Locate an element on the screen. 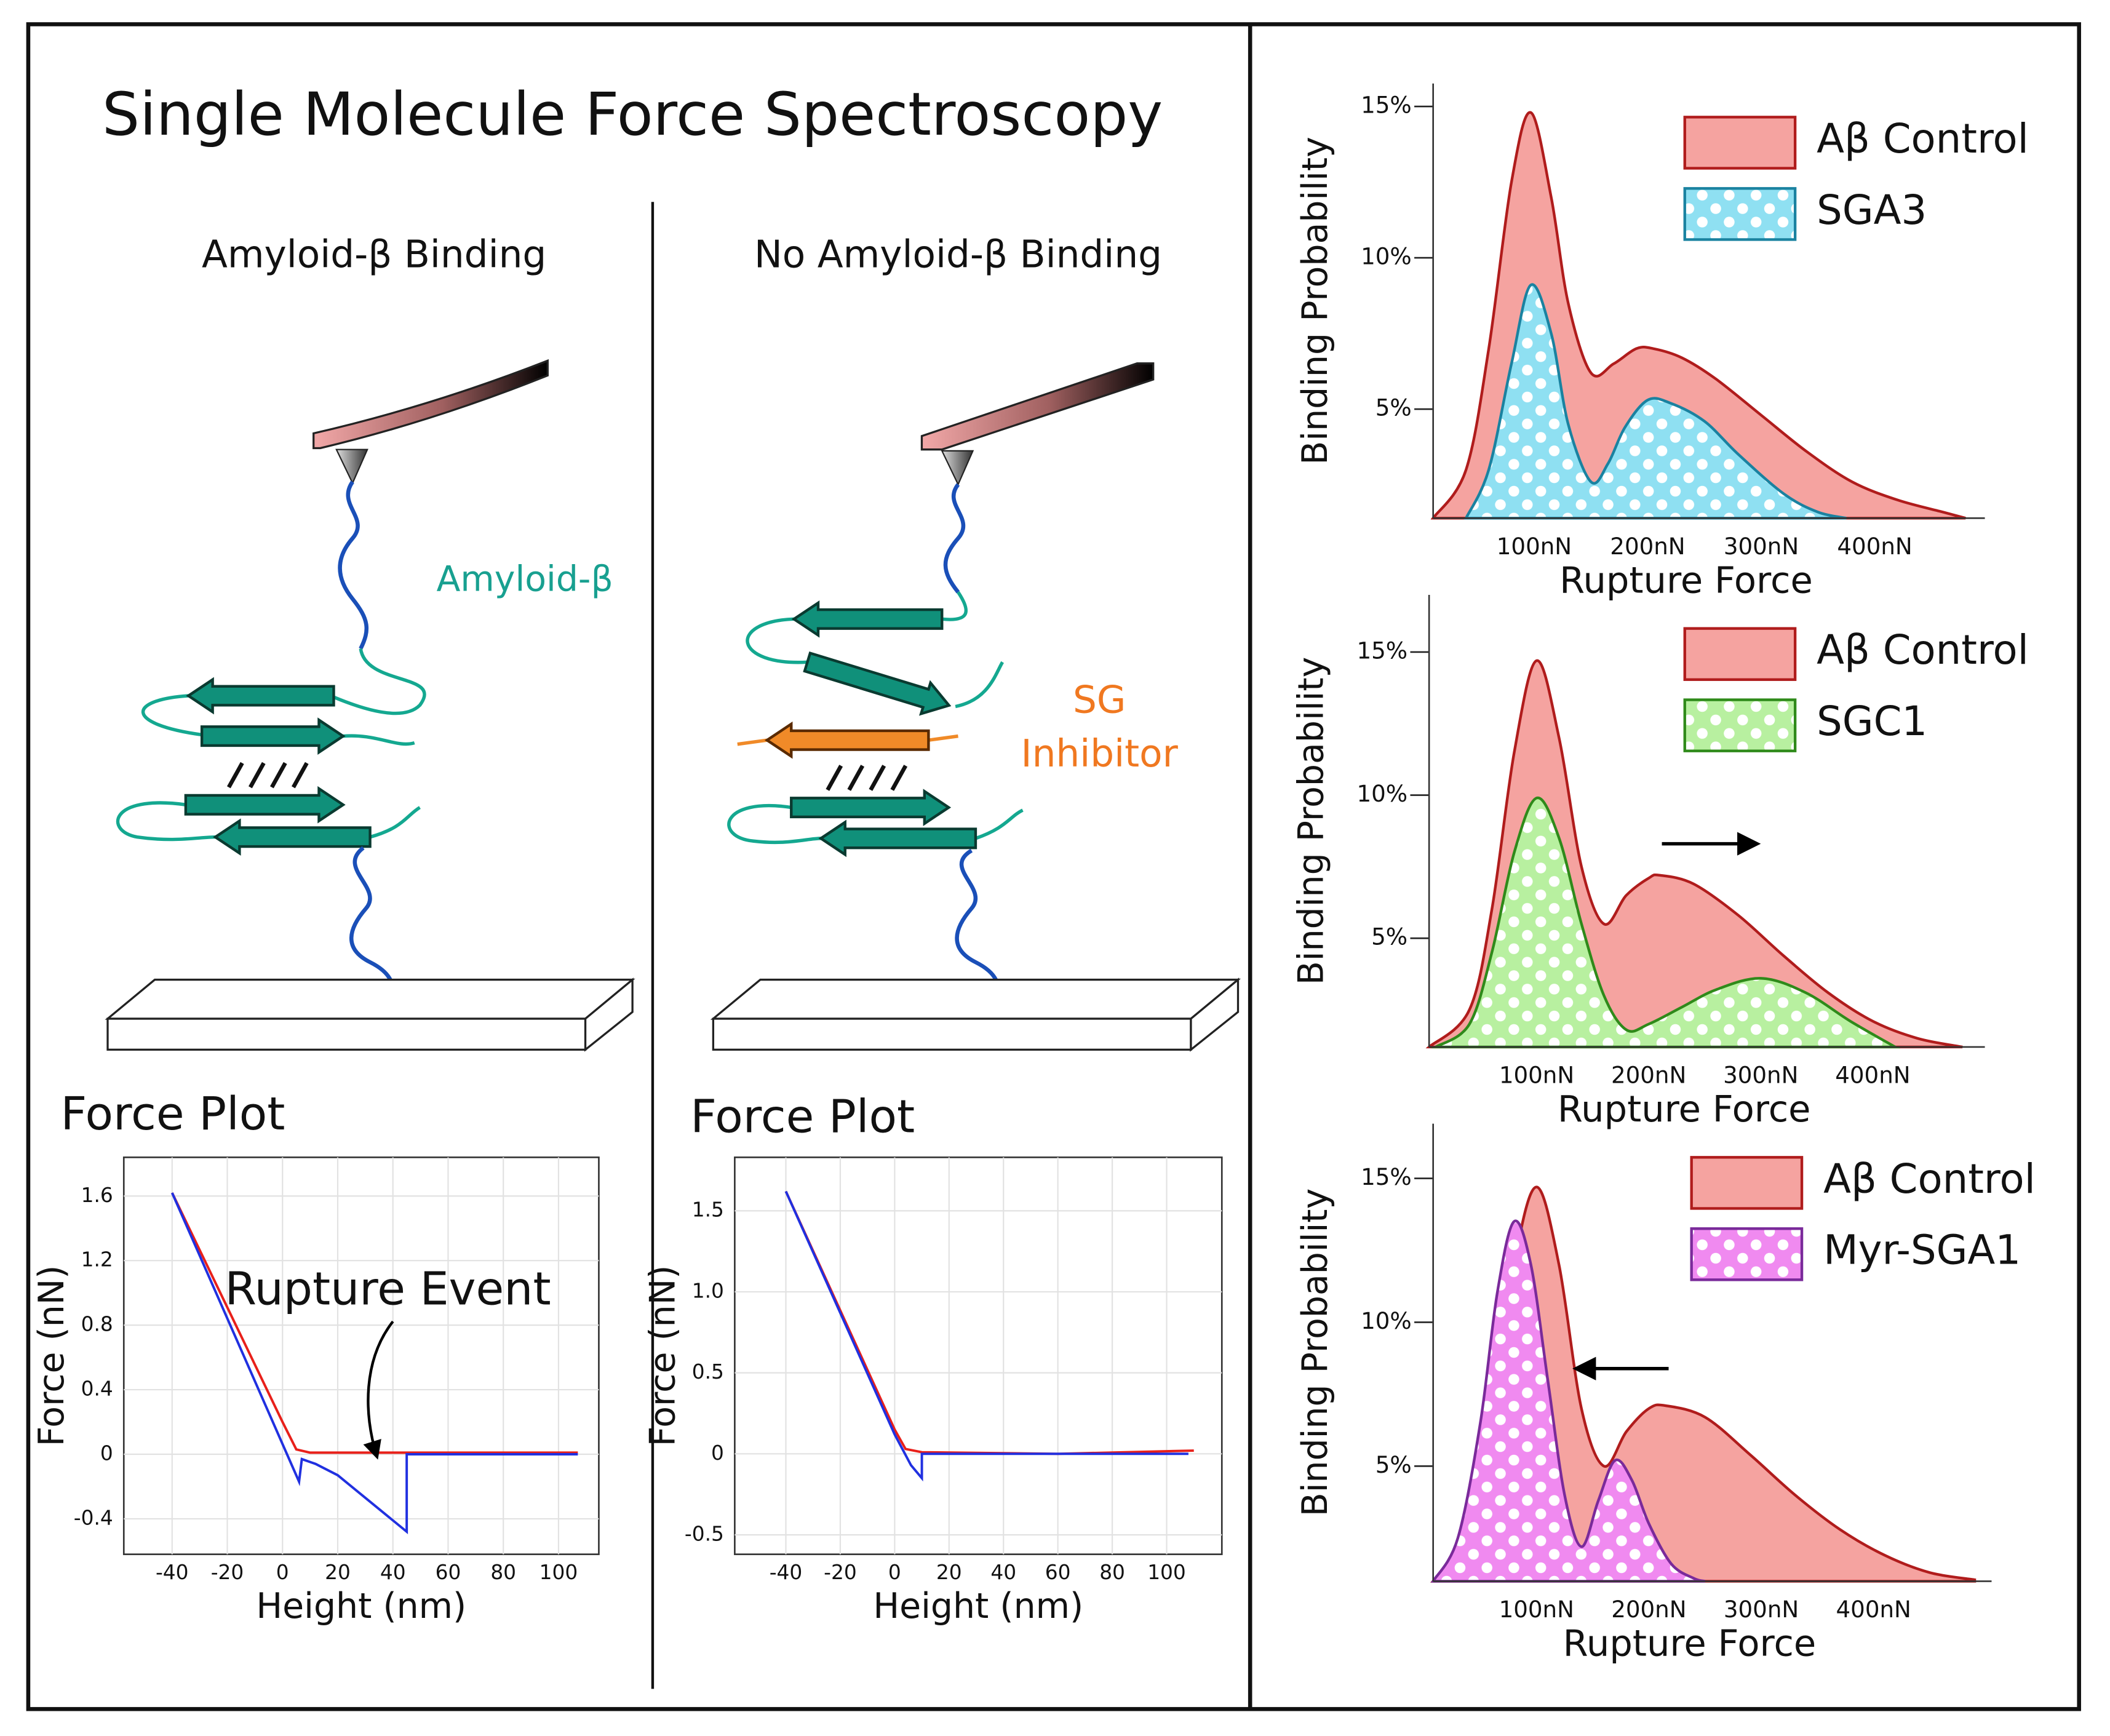 This screenshot has width=2110, height=1736. y-tick-label: -0.5 is located at coordinates (704, 1534).